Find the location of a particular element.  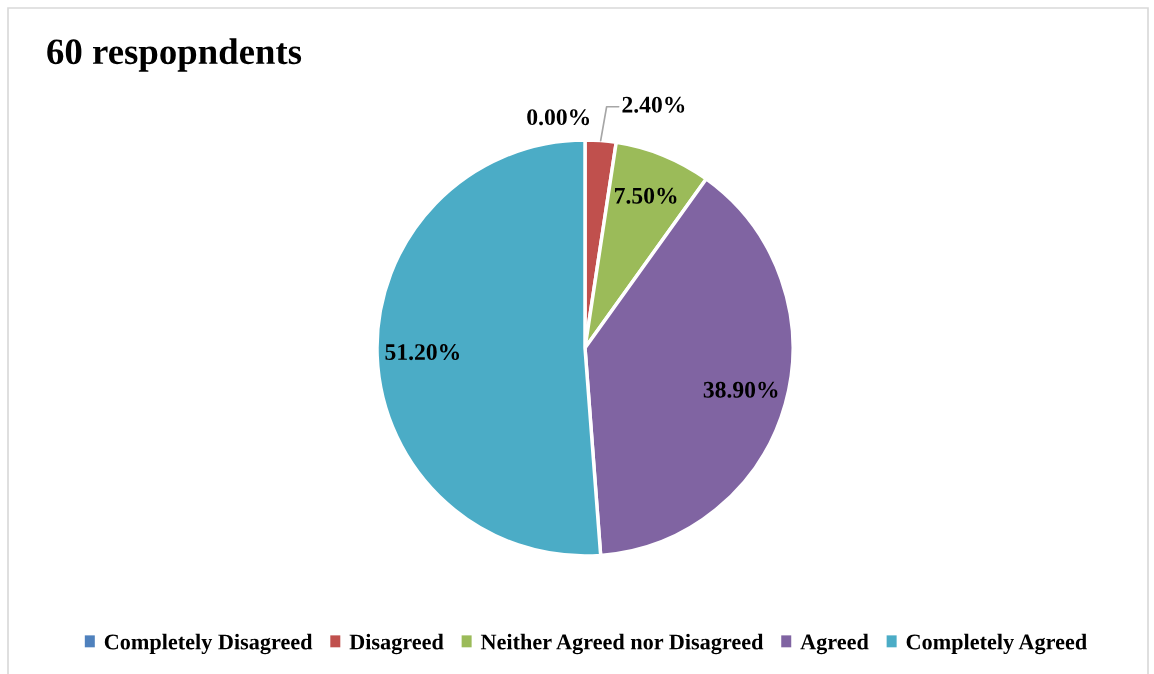

legend-label: Agreed is located at coordinates (834, 644).